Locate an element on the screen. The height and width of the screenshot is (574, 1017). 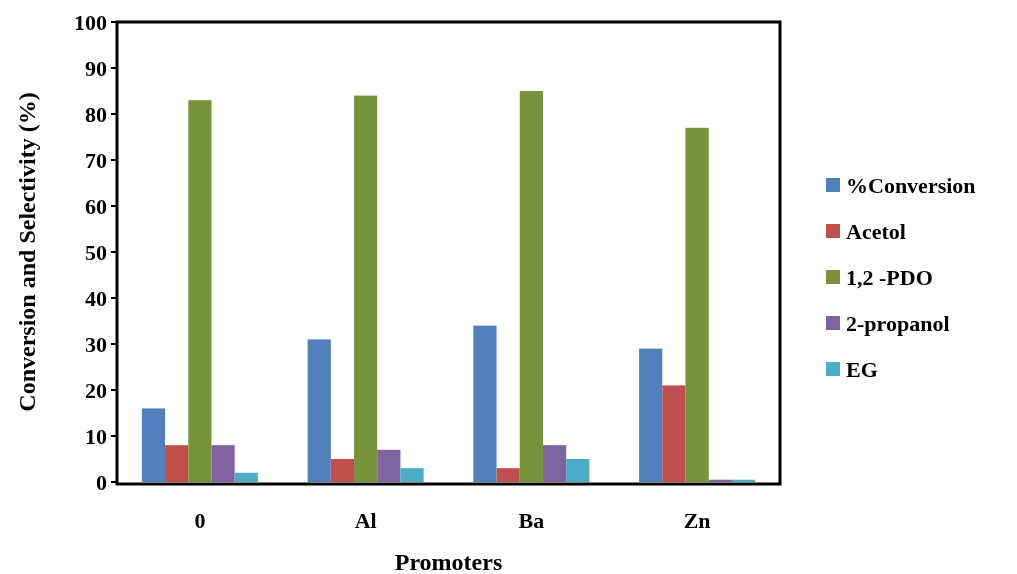
y-axis-title: Conversion and Selectivity (%) is located at coordinates (27, 252).